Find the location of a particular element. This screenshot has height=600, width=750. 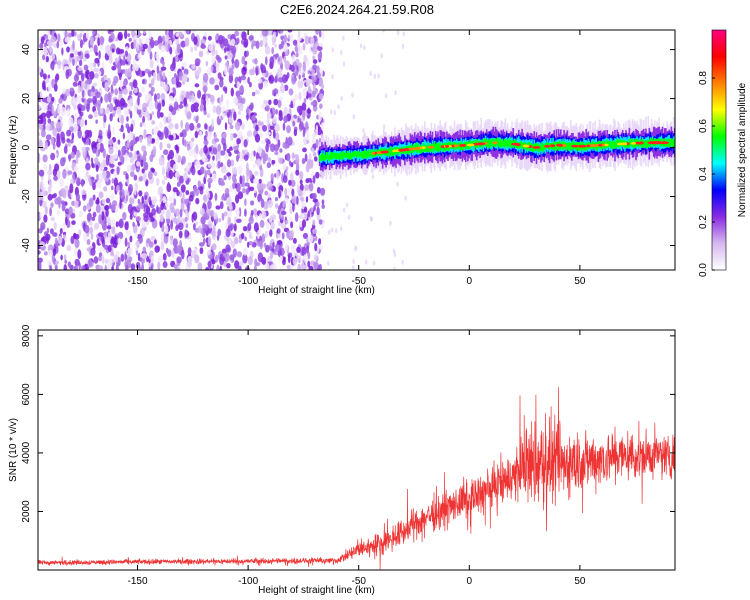

x-tick-label: -150 is located at coordinates (138, 281).